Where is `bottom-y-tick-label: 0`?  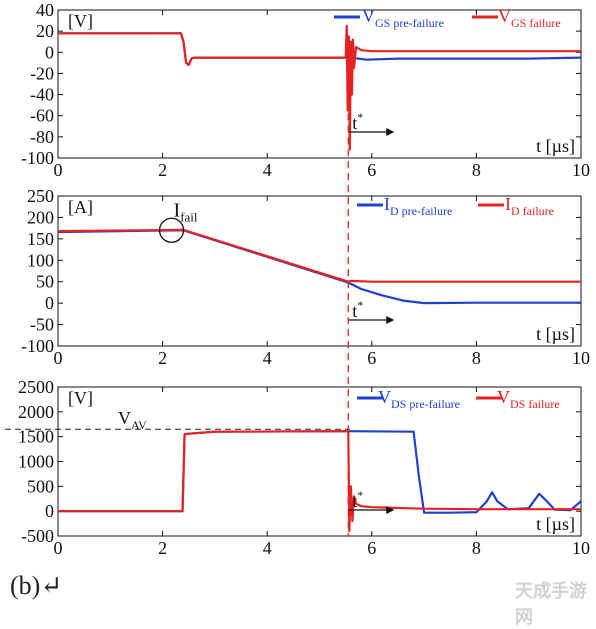 bottom-y-tick-label: 0 is located at coordinates (49, 511).